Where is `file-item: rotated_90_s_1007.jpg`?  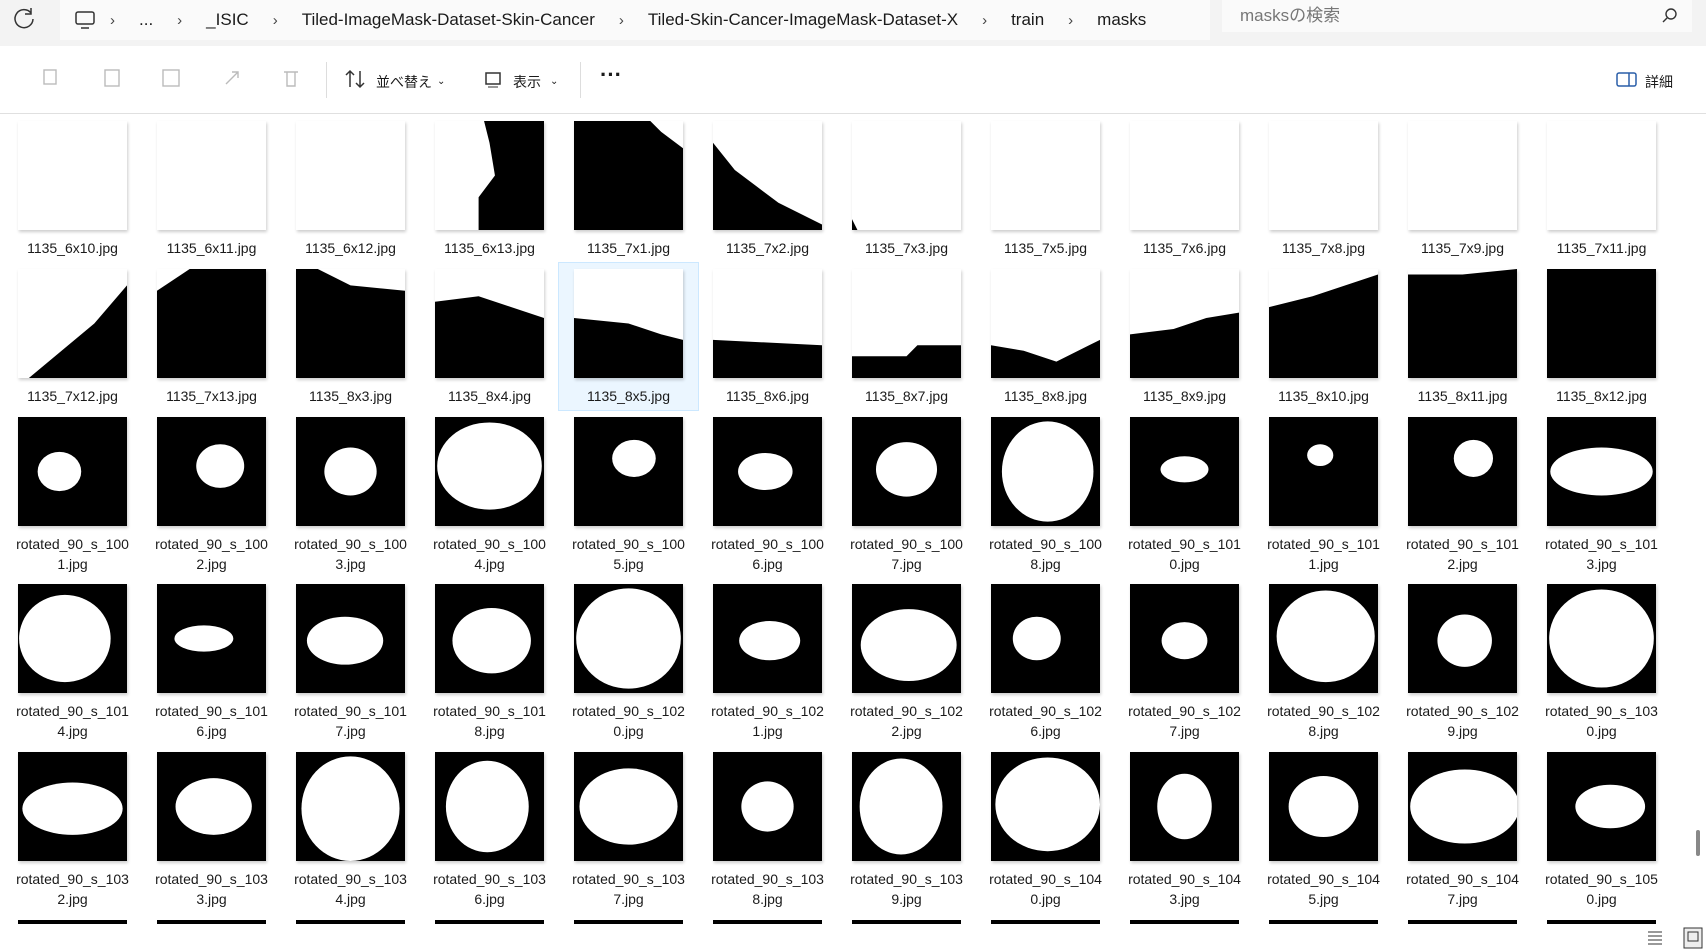
file-item: rotated_90_s_1007.jpg is located at coordinates (906, 494).